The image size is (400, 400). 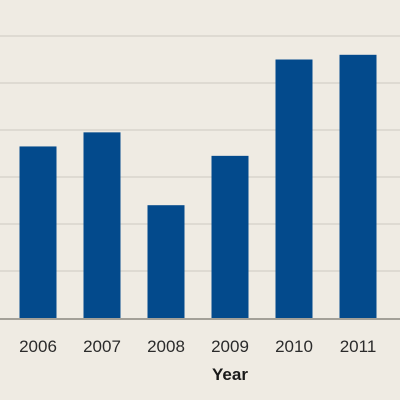 What do you see at coordinates (166, 261) in the screenshot?
I see `bar-2008` at bounding box center [166, 261].